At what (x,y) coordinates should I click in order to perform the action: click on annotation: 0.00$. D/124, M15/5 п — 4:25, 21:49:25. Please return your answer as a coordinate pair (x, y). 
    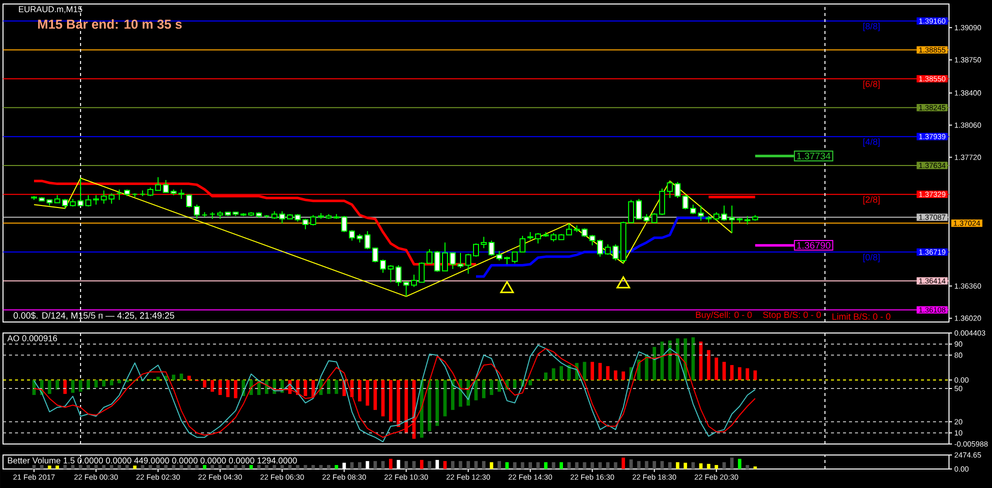
    Looking at the image, I should click on (94, 316).